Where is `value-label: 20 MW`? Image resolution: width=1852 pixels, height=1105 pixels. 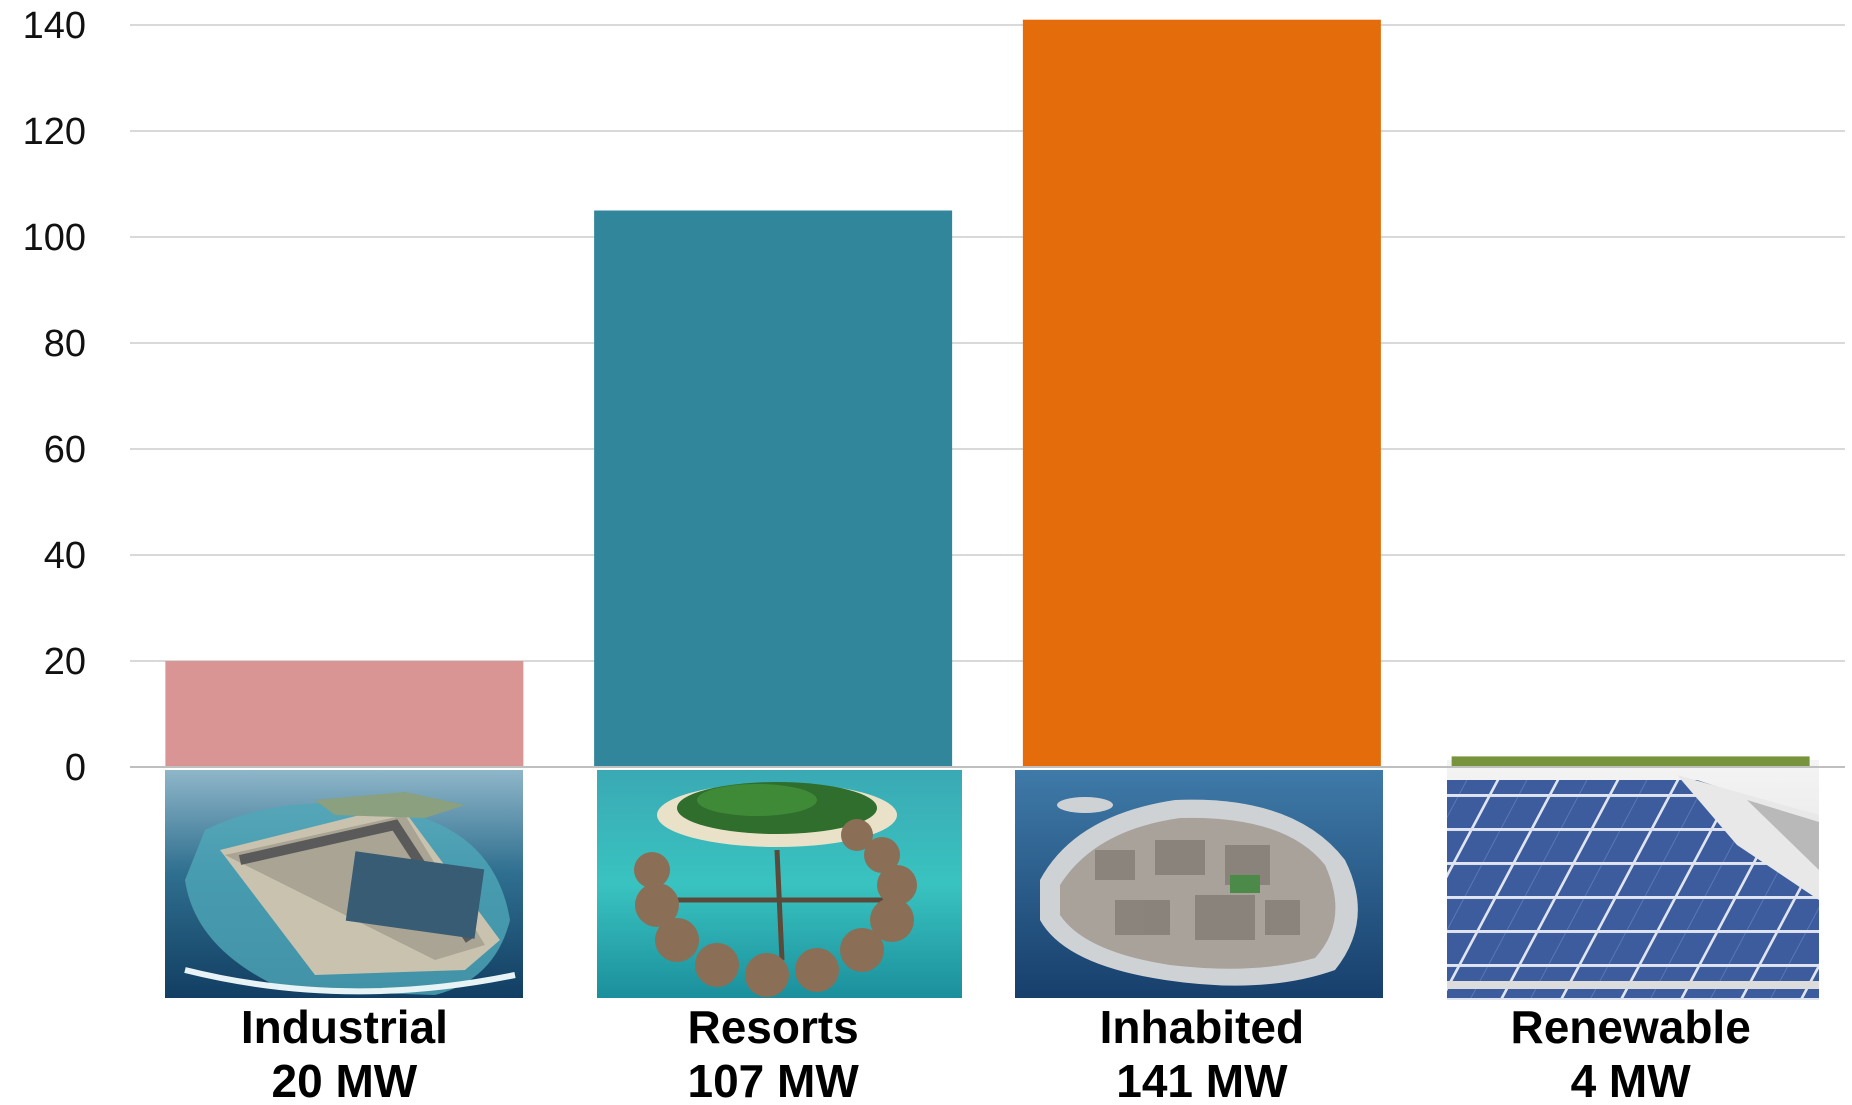
value-label: 20 MW is located at coordinates (345, 1080).